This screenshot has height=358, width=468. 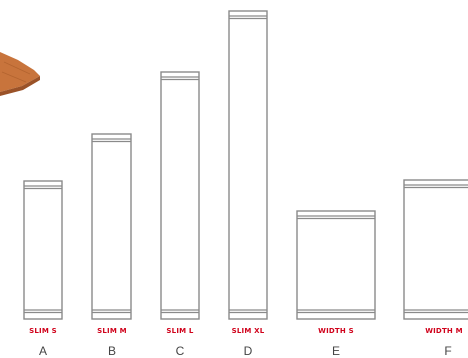 I want to click on size-label-width-m: WIDTH M, so click(x=444, y=331).